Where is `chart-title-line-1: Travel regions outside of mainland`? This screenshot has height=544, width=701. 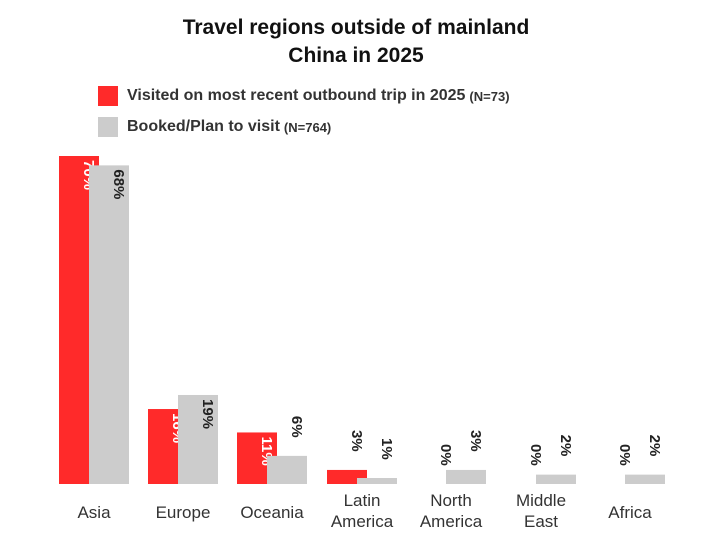 chart-title-line-1: Travel regions outside of mainland is located at coordinates (356, 27).